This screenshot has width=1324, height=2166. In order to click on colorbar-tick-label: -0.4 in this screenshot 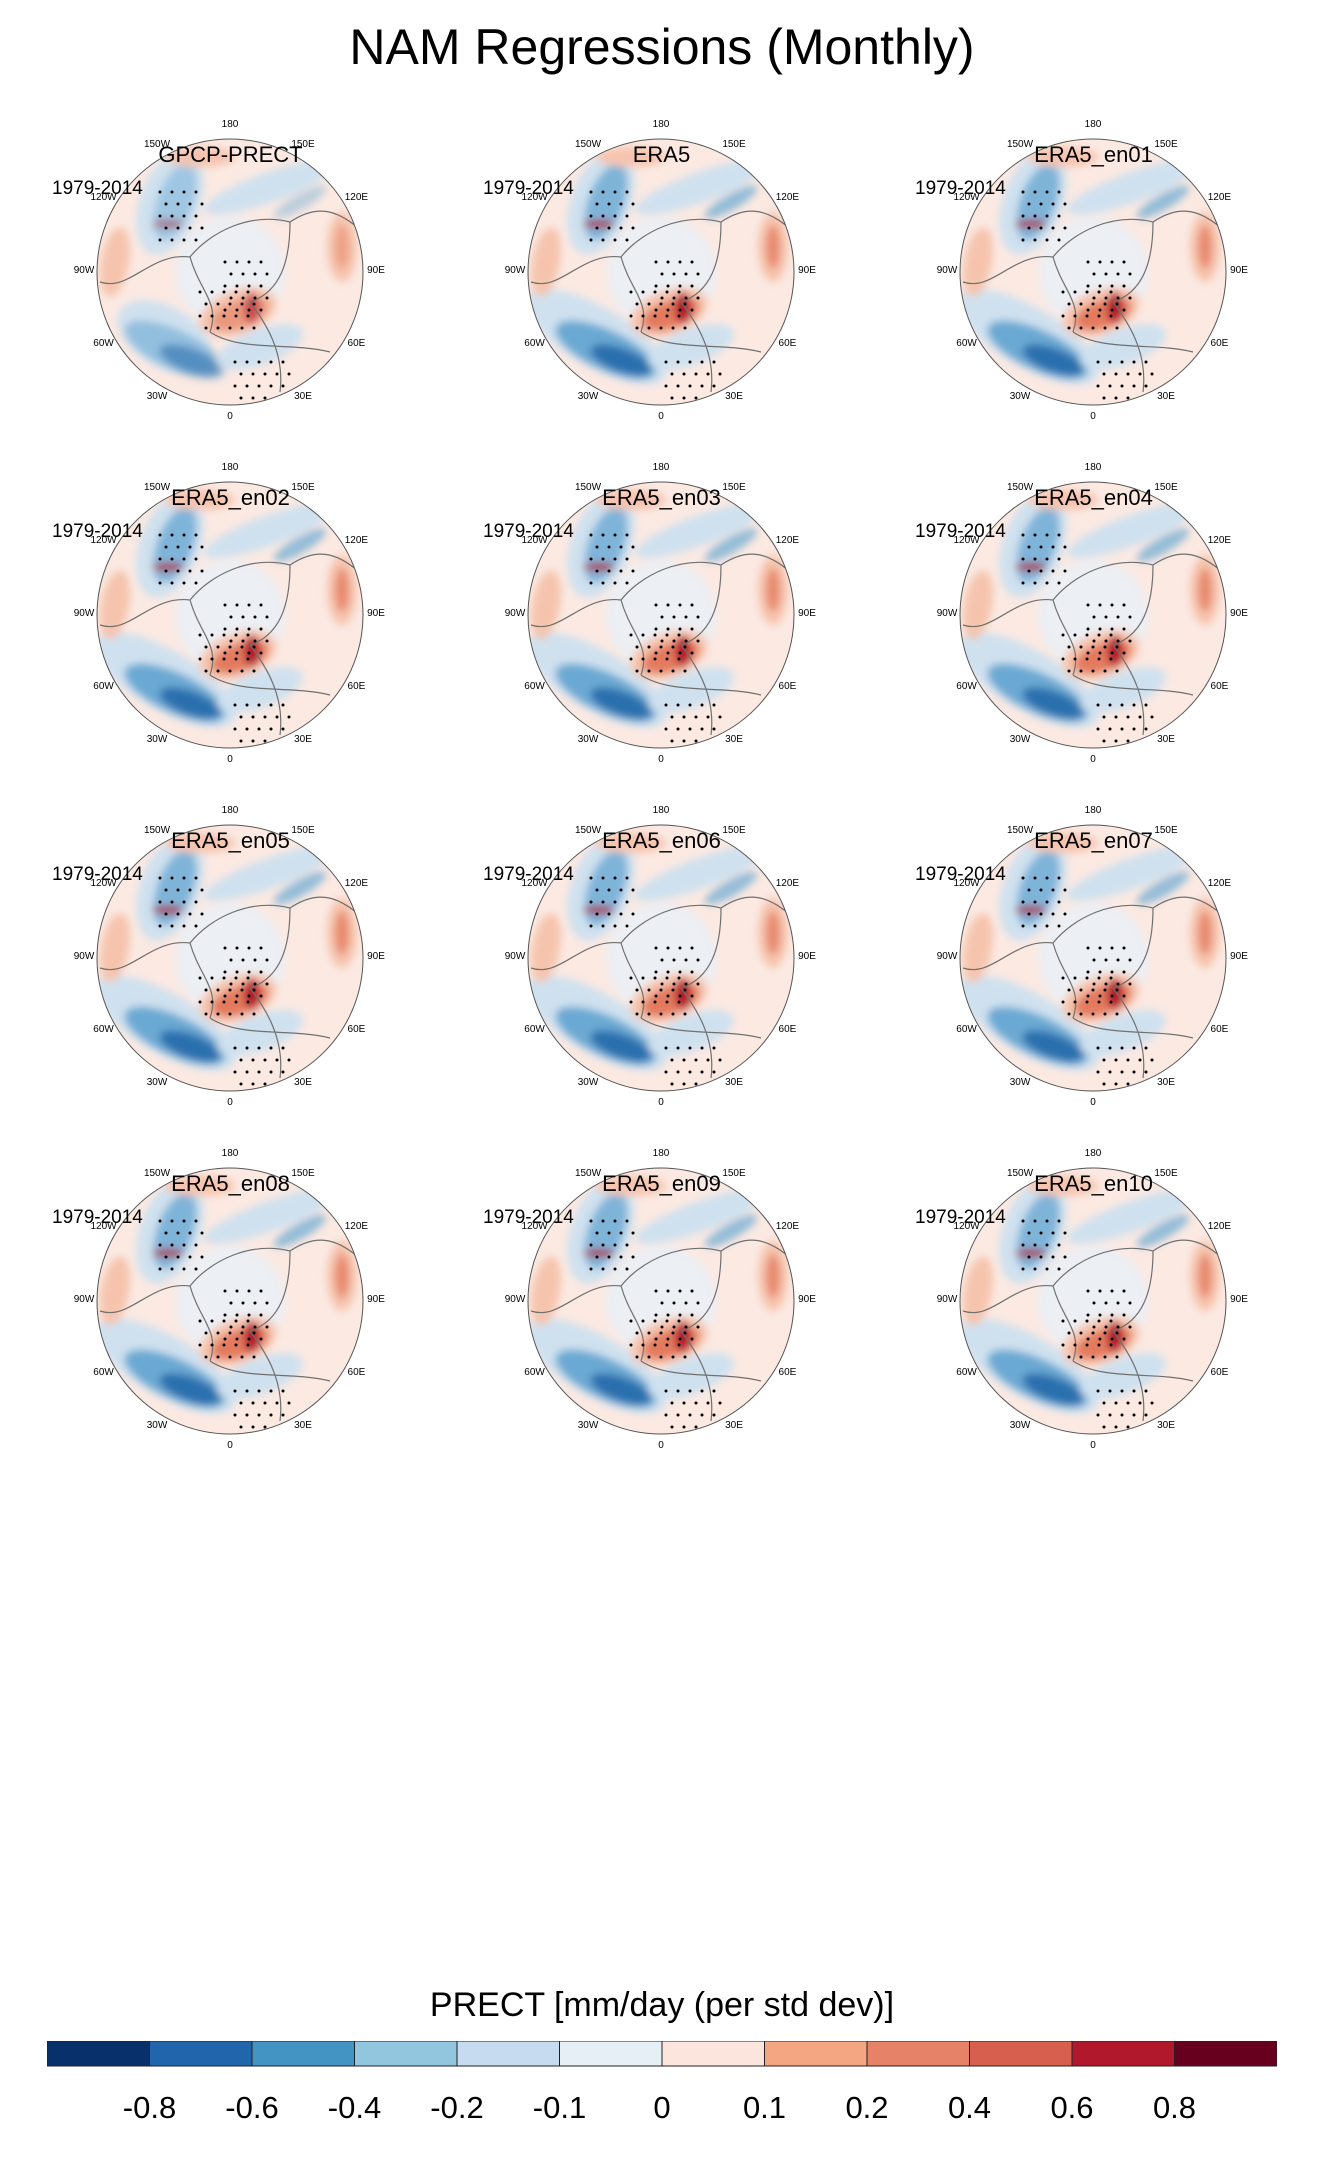, I will do `click(354, 2107)`.